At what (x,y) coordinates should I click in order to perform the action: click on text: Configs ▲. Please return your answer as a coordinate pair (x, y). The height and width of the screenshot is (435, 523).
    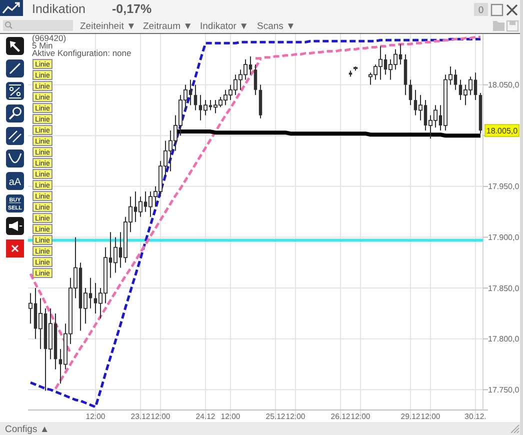
    Looking at the image, I should click on (27, 429).